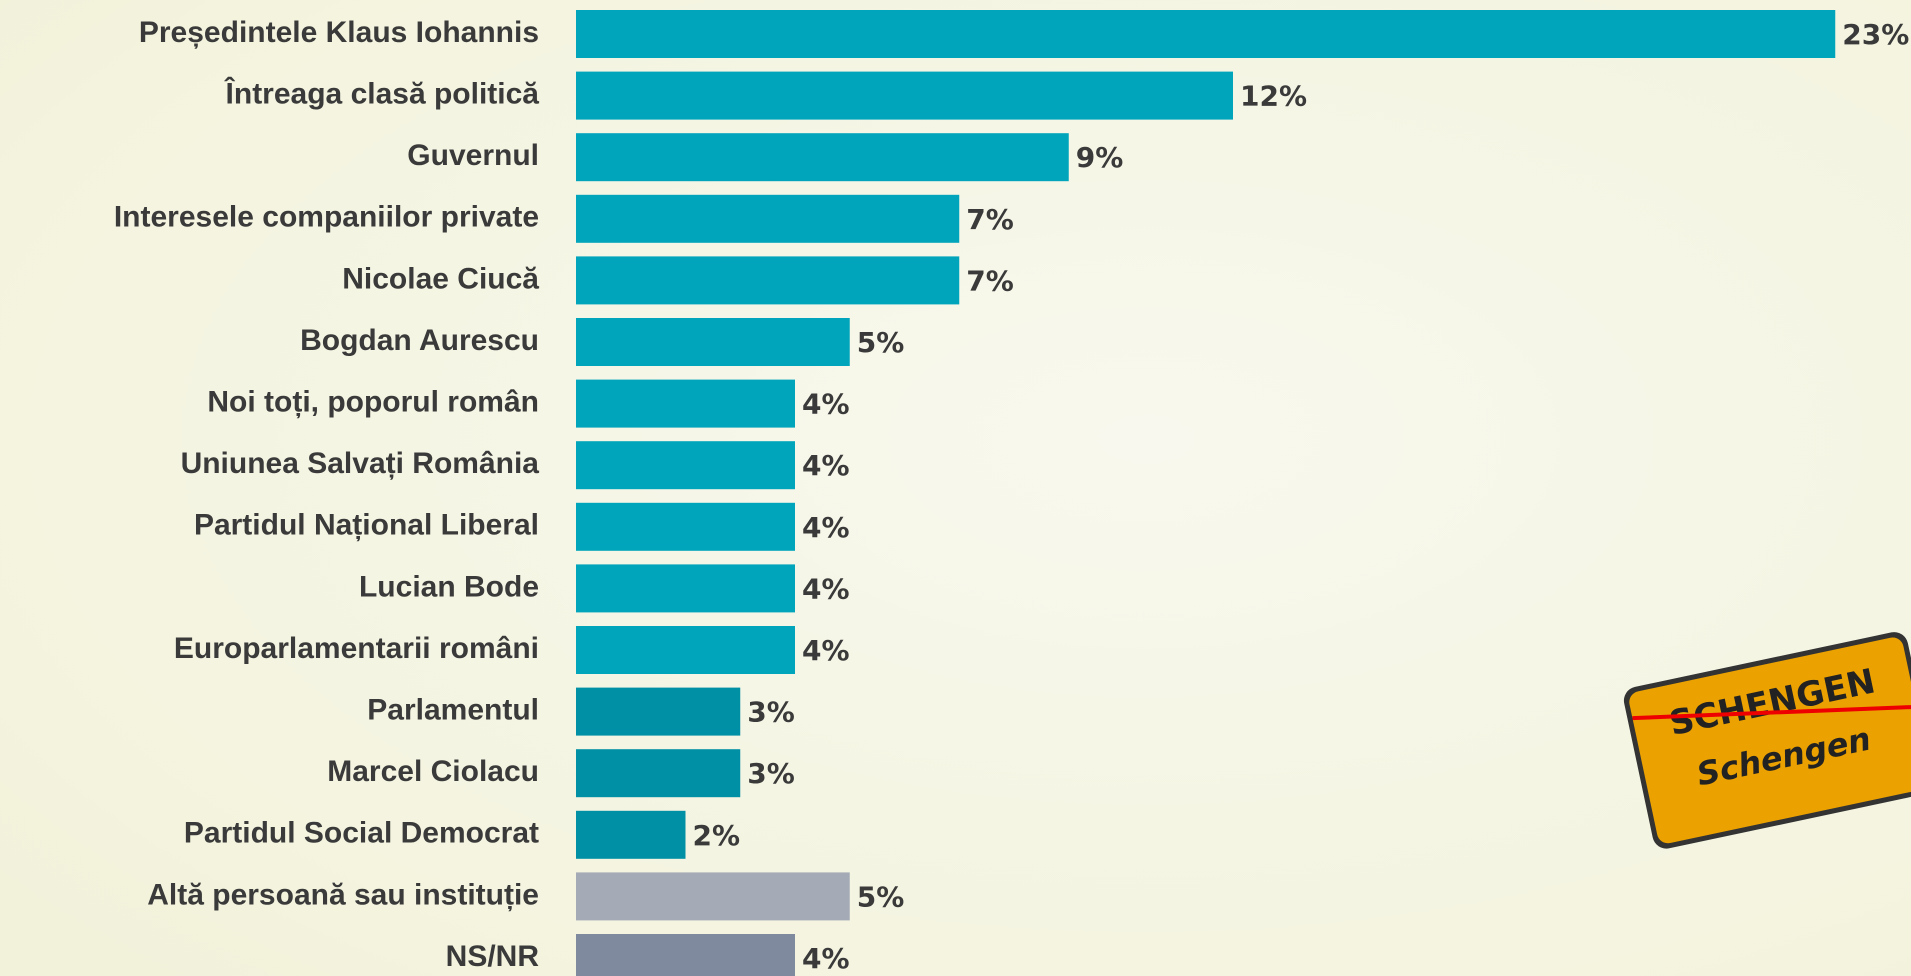 This screenshot has height=976, width=1911. I want to click on category-label: Noi toți, poporul român, so click(373, 402).